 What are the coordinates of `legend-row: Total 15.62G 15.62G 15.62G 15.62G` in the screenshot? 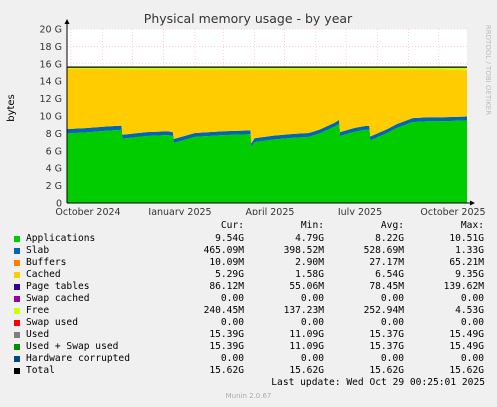 It's located at (252, 371).